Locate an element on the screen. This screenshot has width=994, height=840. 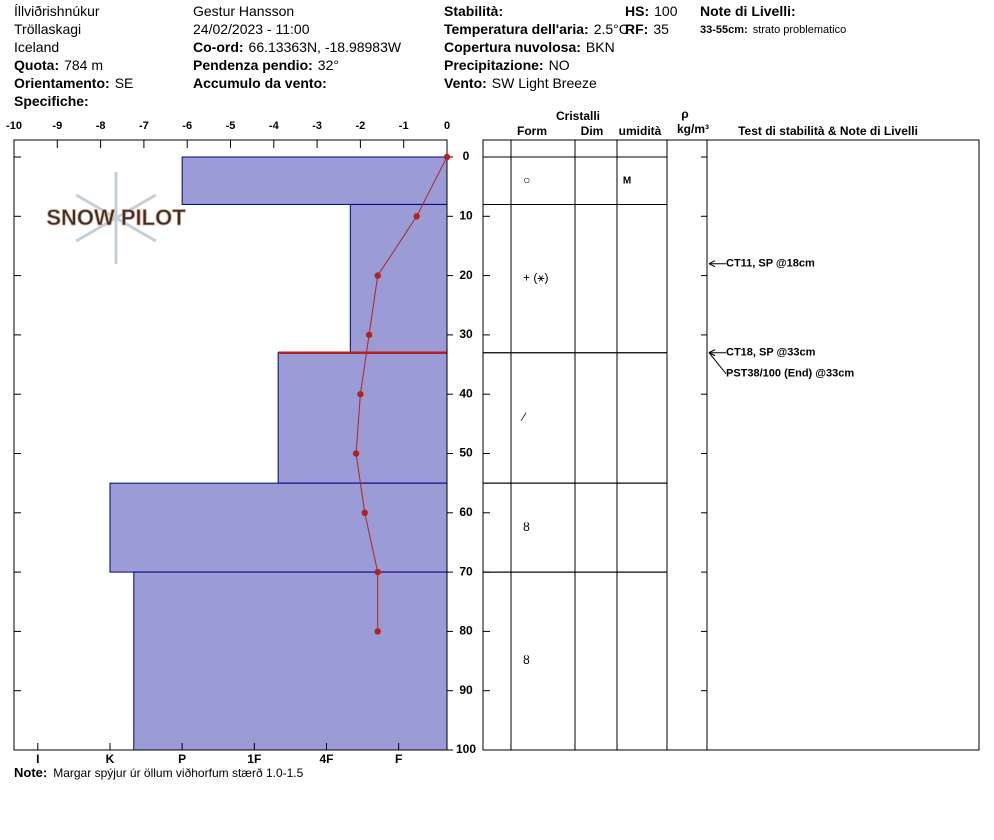
header-field: Note di Livelli: is located at coordinates (748, 11).